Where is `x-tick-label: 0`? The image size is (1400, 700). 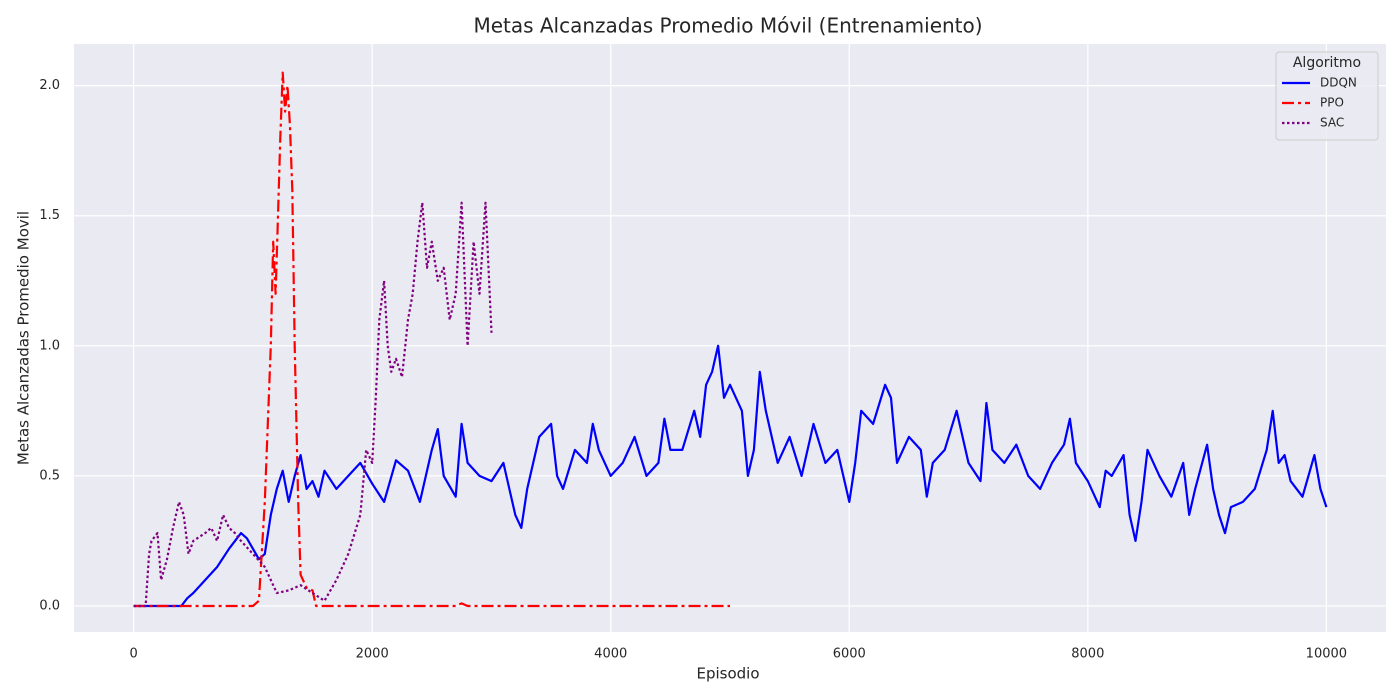
x-tick-label: 0 is located at coordinates (133, 654).